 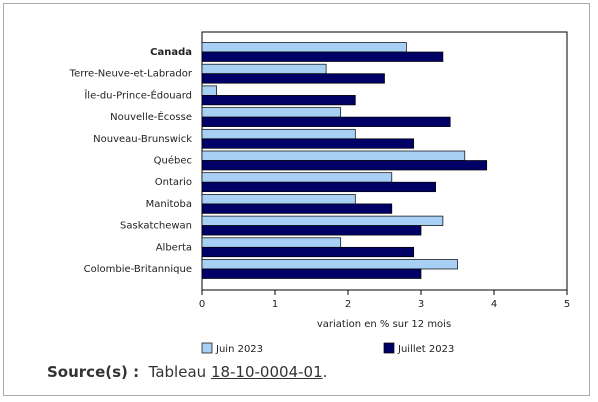 What do you see at coordinates (173, 161) in the screenshot?
I see `y-tick-label: Québec` at bounding box center [173, 161].